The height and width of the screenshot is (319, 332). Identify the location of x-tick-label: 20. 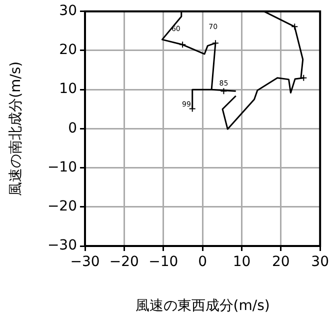
(281, 262).